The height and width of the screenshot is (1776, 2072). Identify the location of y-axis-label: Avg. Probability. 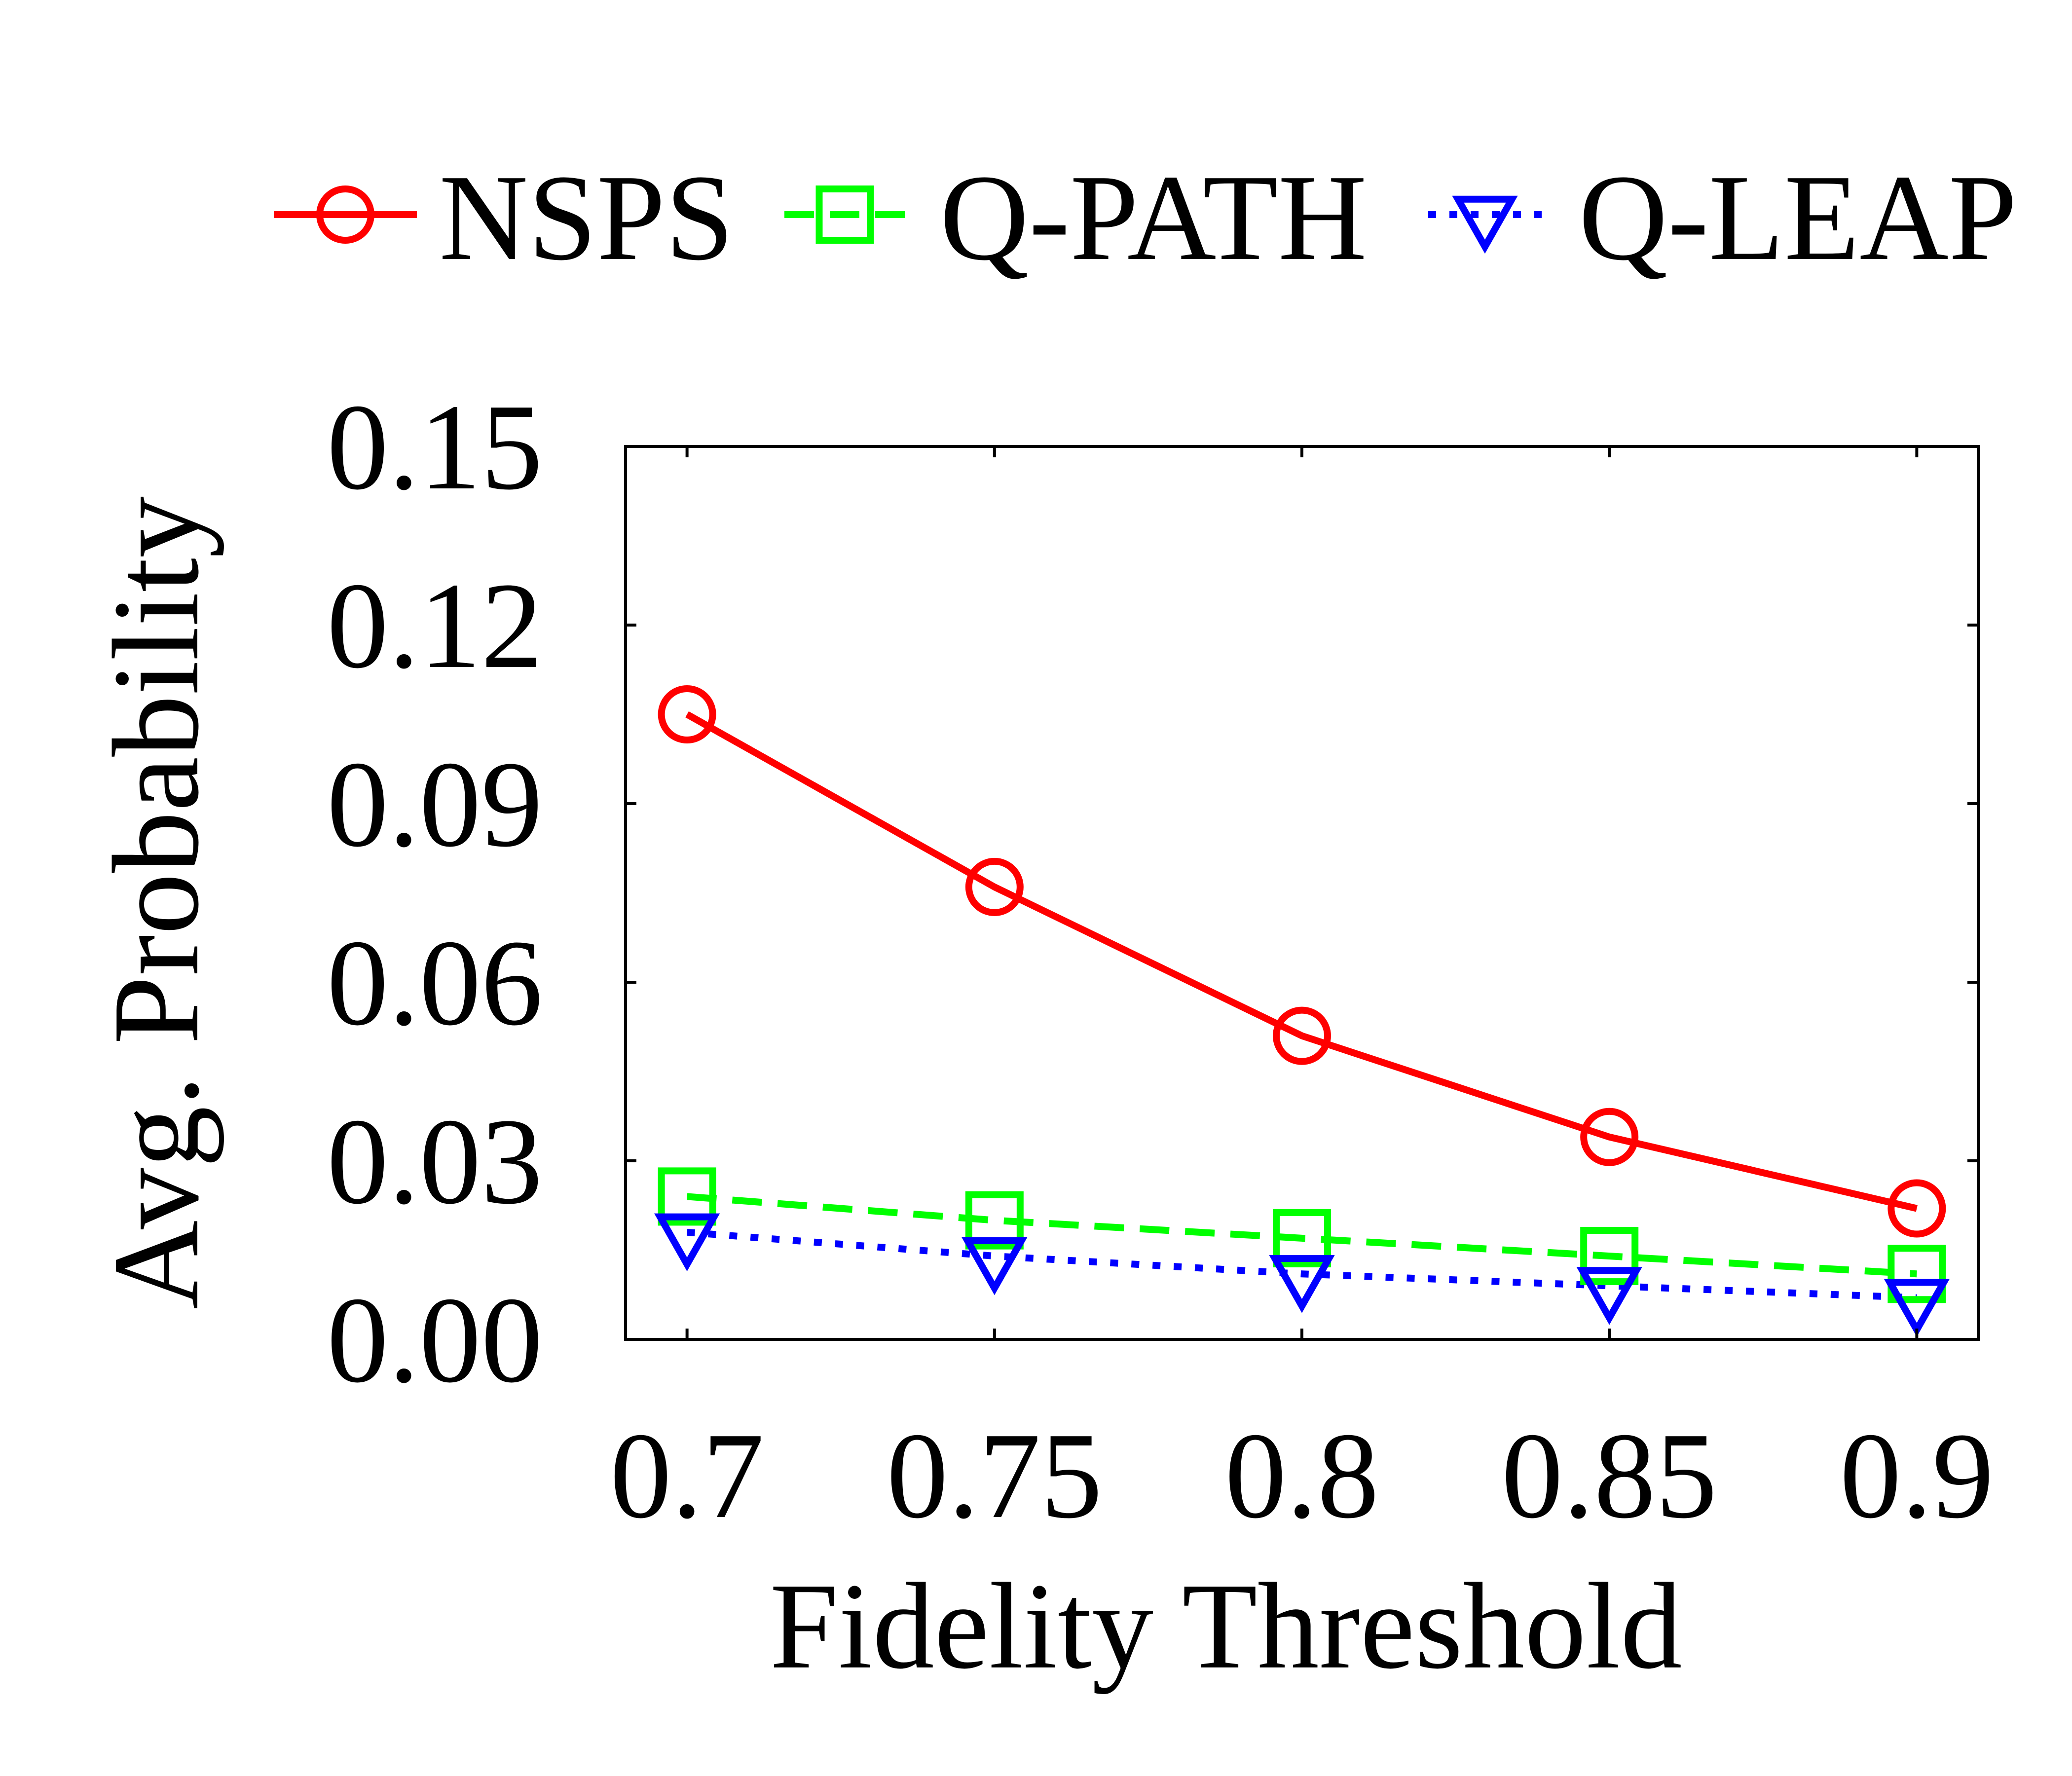
(156, 903).